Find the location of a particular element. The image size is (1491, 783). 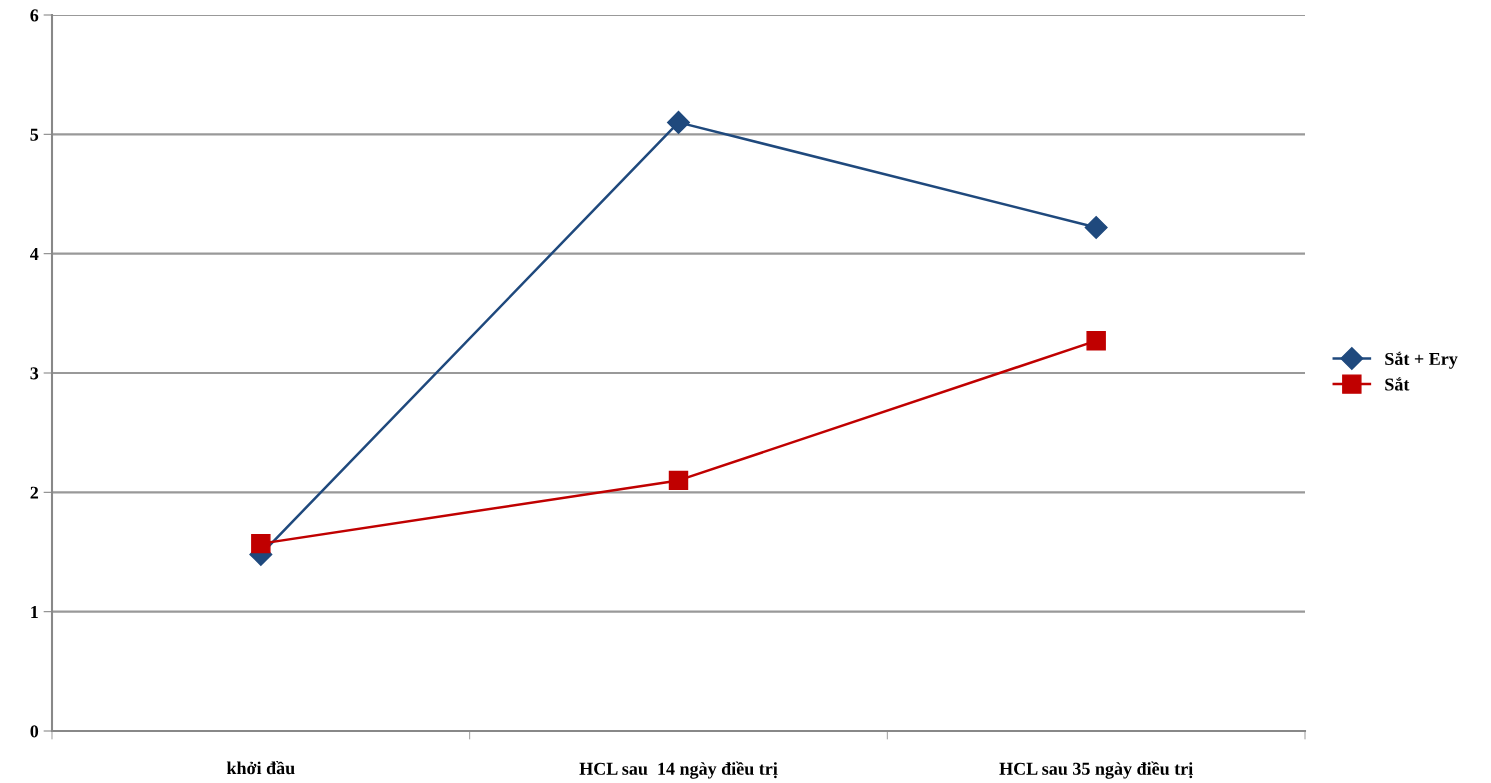

y-tick-label: 6 is located at coordinates (34, 15).